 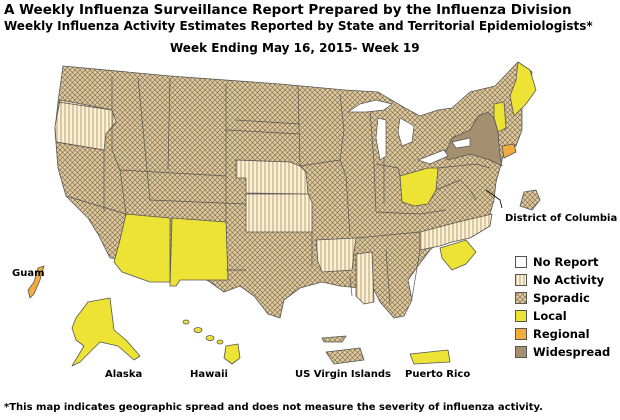 I want to click on week-label: Week Ending May 16, 2015- Week 19, so click(x=295, y=48).